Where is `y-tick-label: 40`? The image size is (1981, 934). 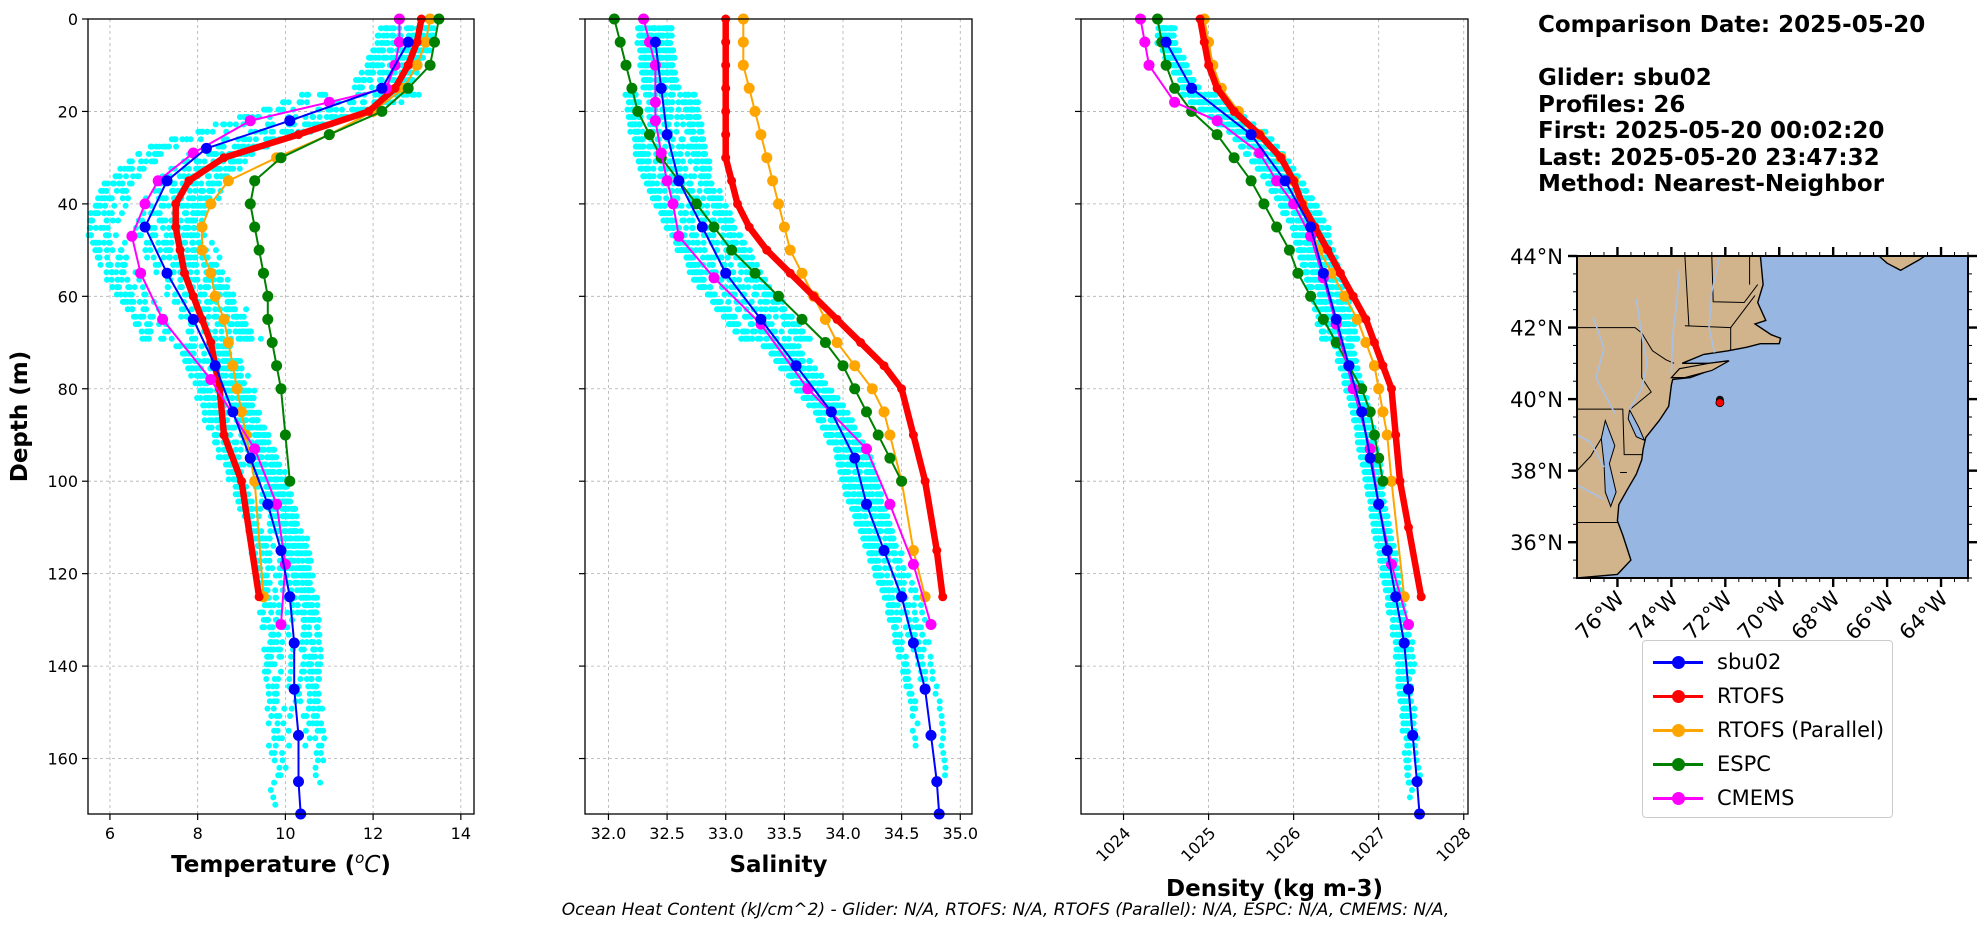
y-tick-label: 40 is located at coordinates (68, 204).